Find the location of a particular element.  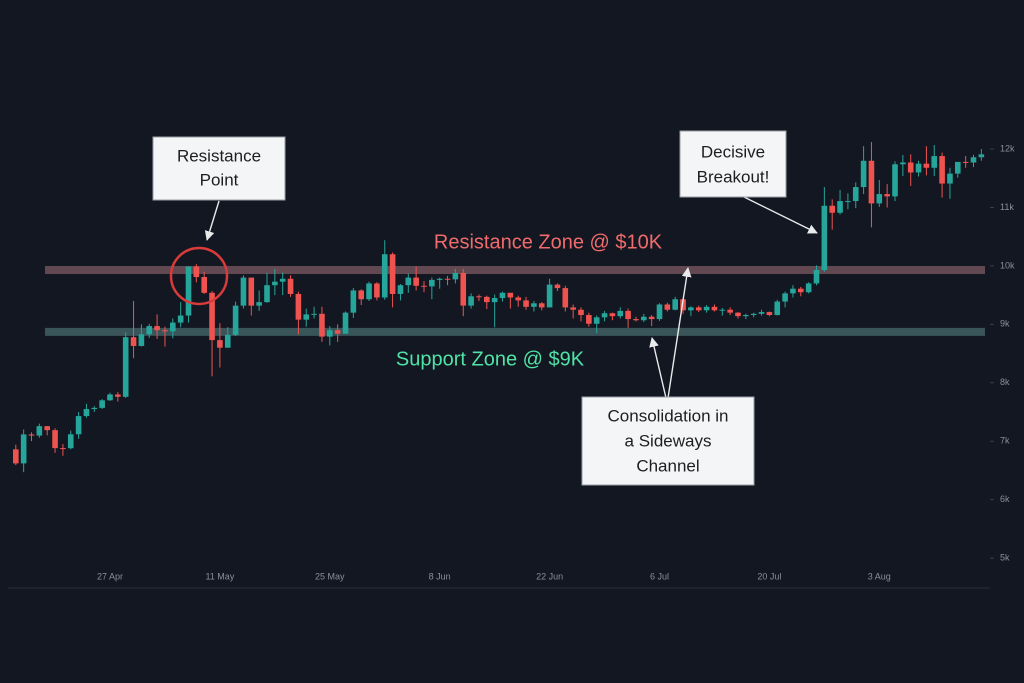

callout-text: Channel is located at coordinates (667, 465).